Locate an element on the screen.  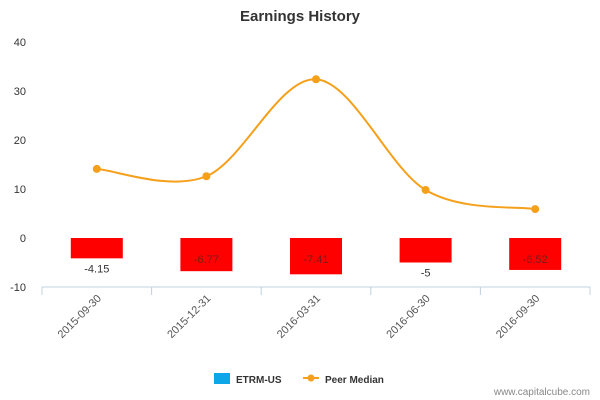
legend-marker-peer is located at coordinates (311, 378).